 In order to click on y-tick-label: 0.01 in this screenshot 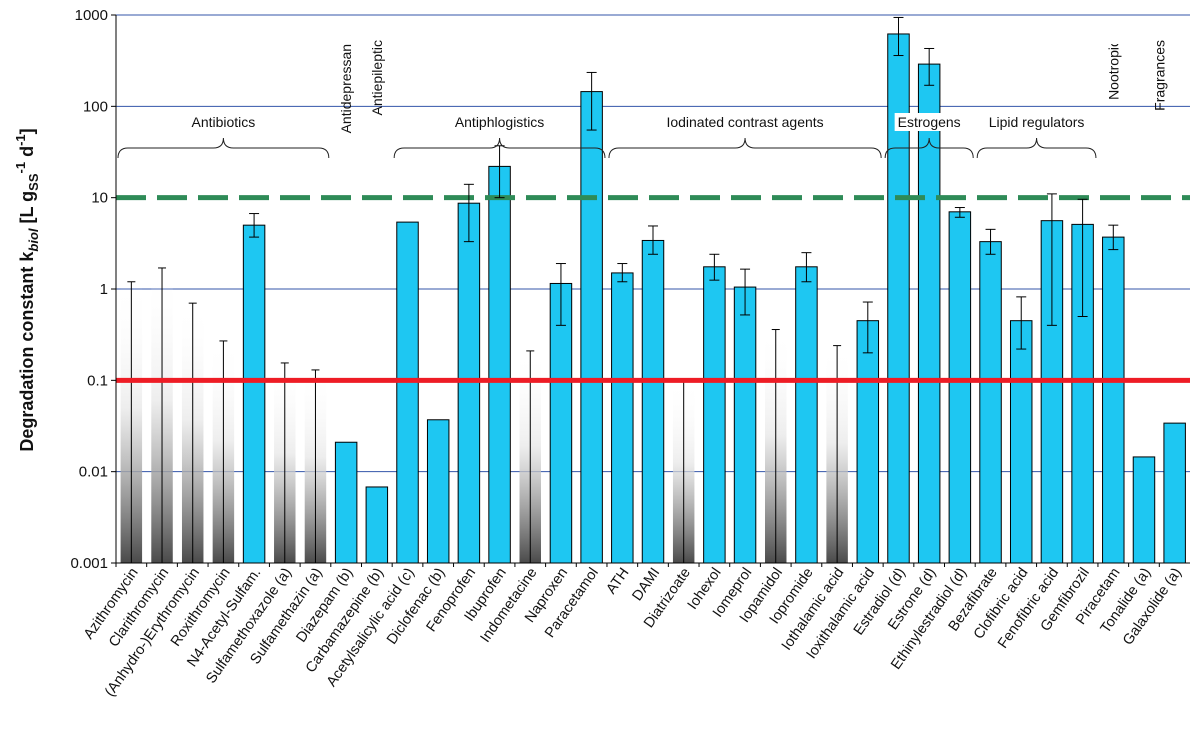, I will do `click(93, 472)`.